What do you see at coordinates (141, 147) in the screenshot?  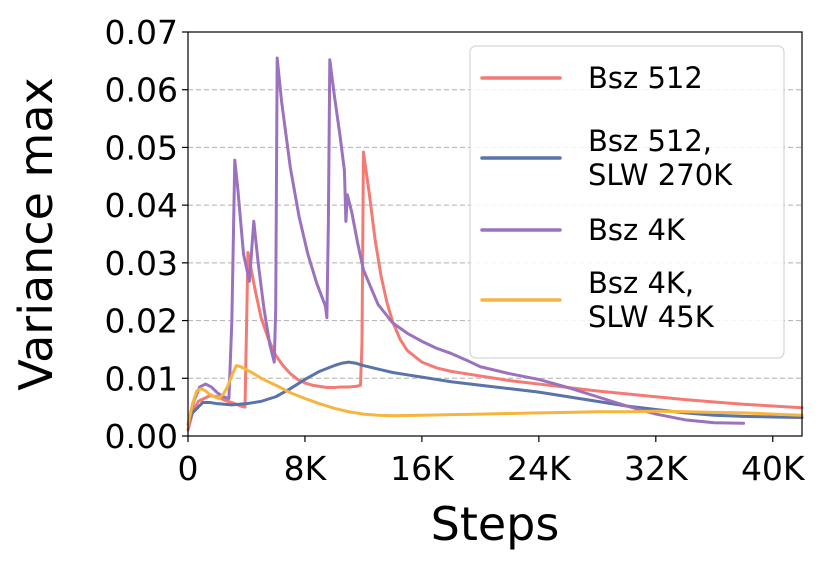 I see `y-tick-label-5: 0.05` at bounding box center [141, 147].